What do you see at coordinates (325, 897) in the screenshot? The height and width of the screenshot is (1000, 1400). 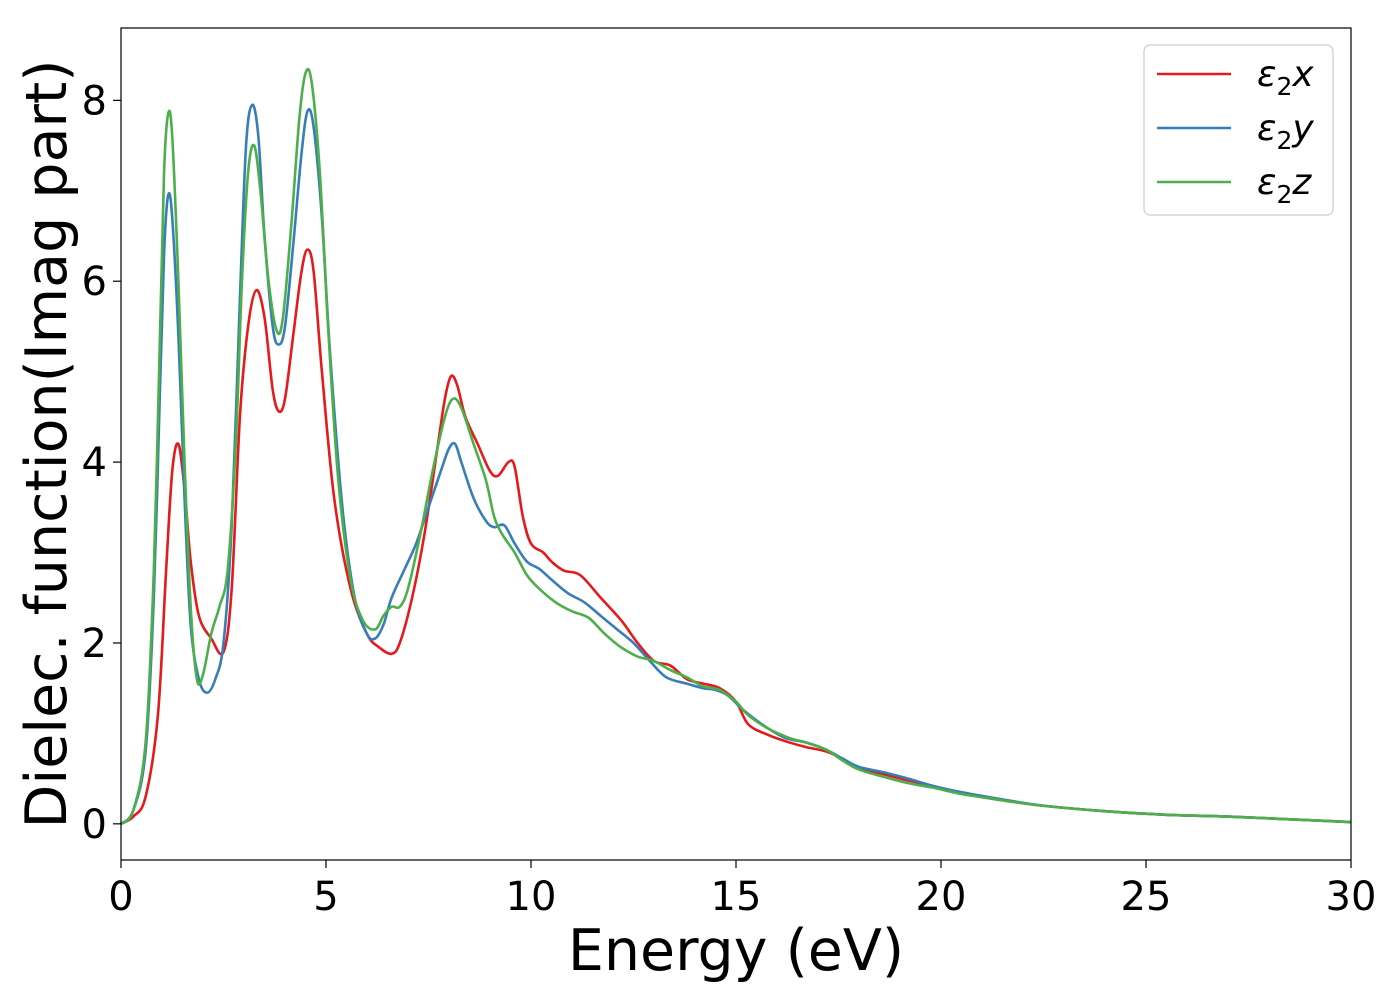 I see `x-tick-label: 5` at bounding box center [325, 897].